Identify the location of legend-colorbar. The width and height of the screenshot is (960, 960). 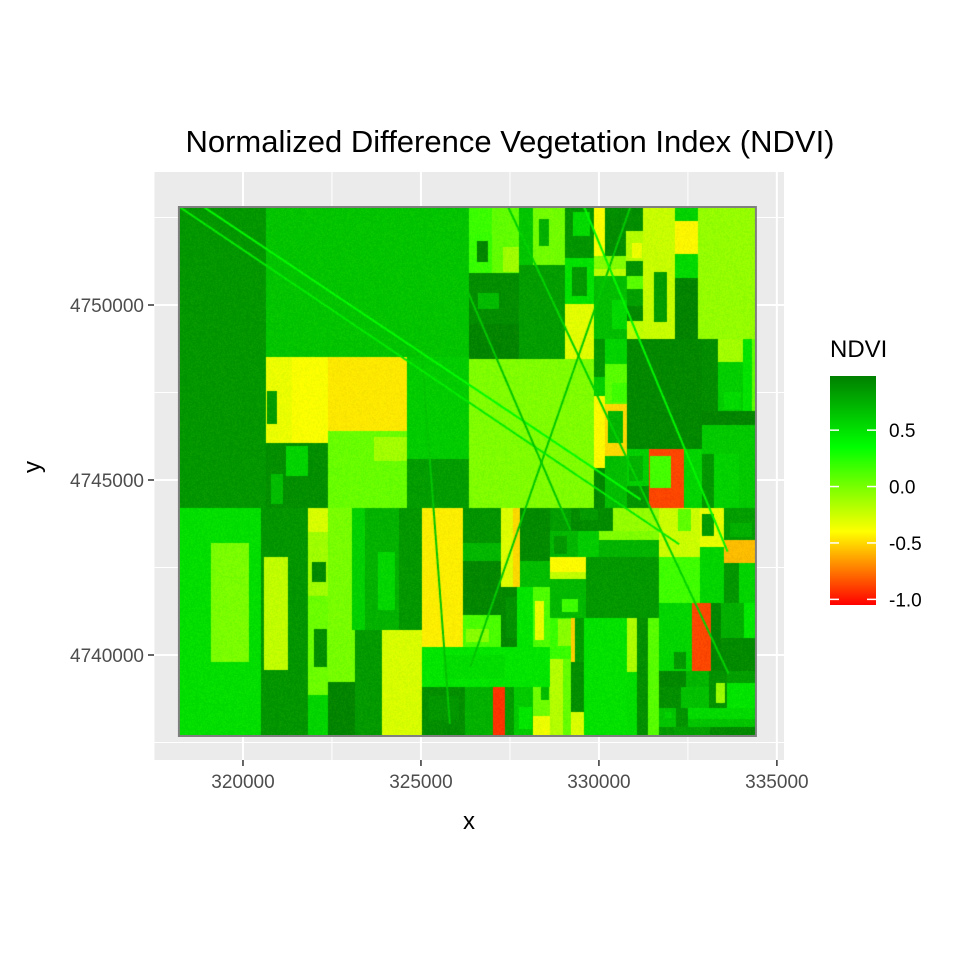
(853, 490).